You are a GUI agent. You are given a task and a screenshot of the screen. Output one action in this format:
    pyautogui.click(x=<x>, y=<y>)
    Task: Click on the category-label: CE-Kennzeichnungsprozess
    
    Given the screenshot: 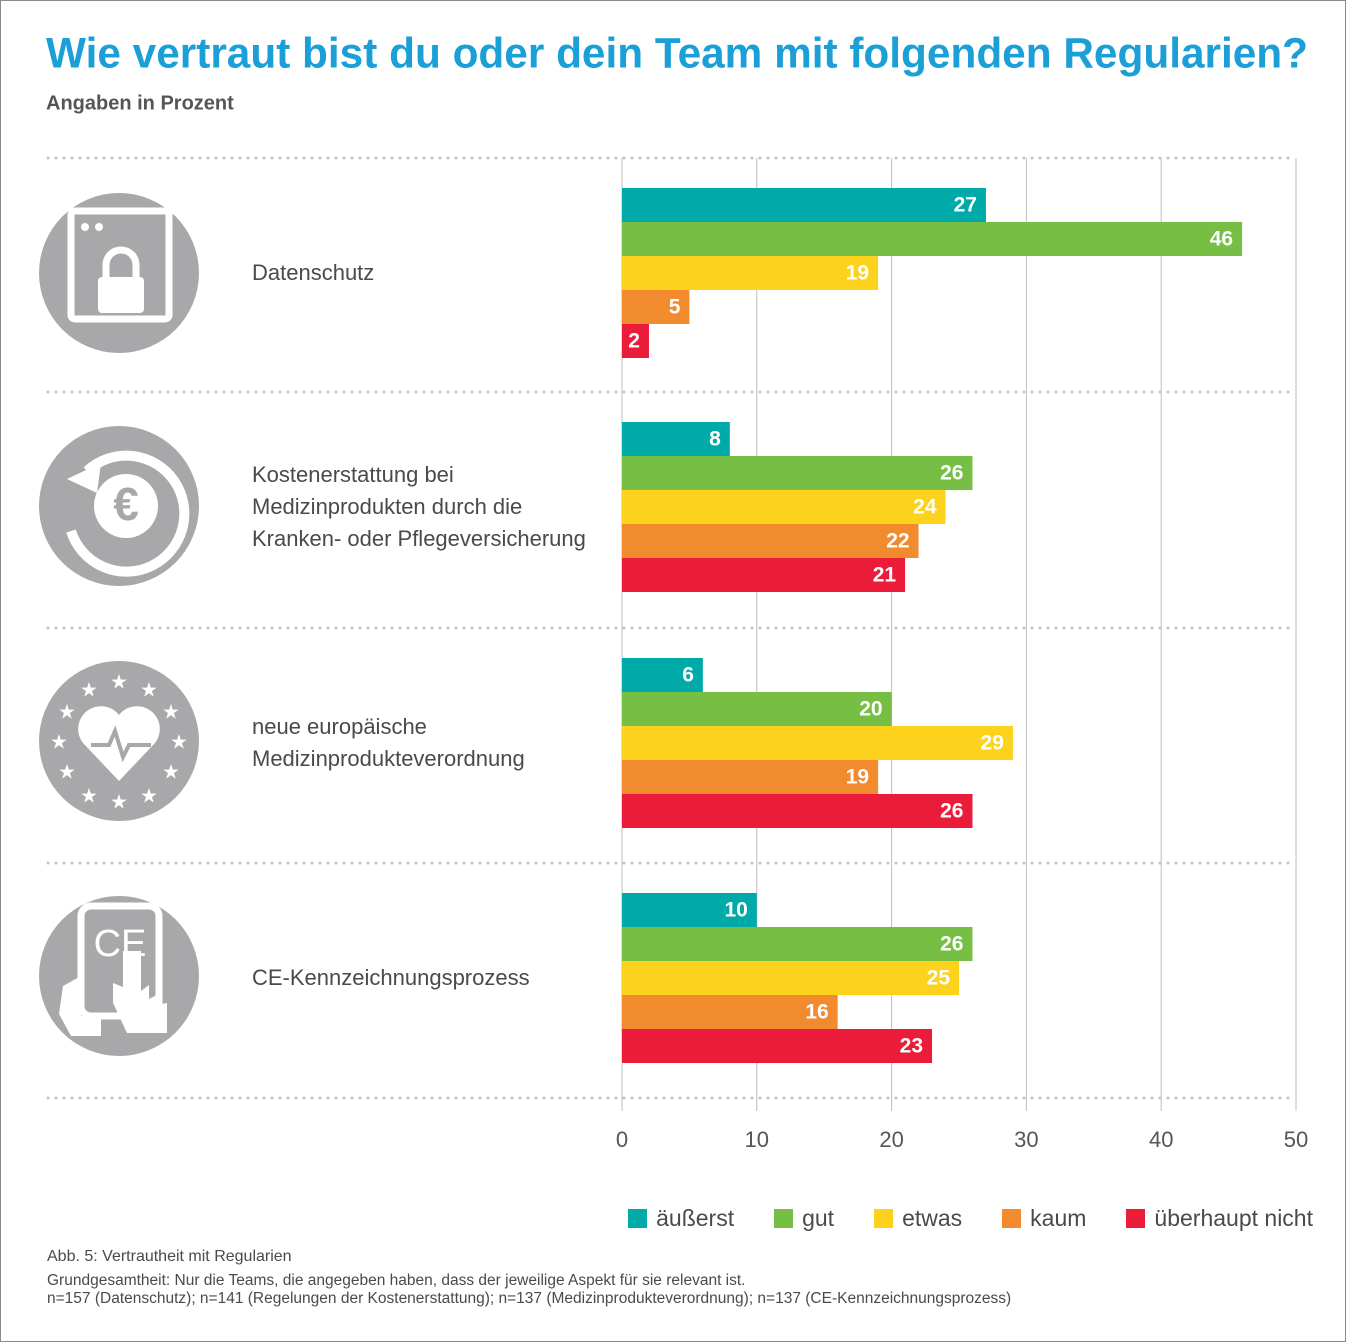 What is the action you would take?
    pyautogui.click(x=391, y=977)
    